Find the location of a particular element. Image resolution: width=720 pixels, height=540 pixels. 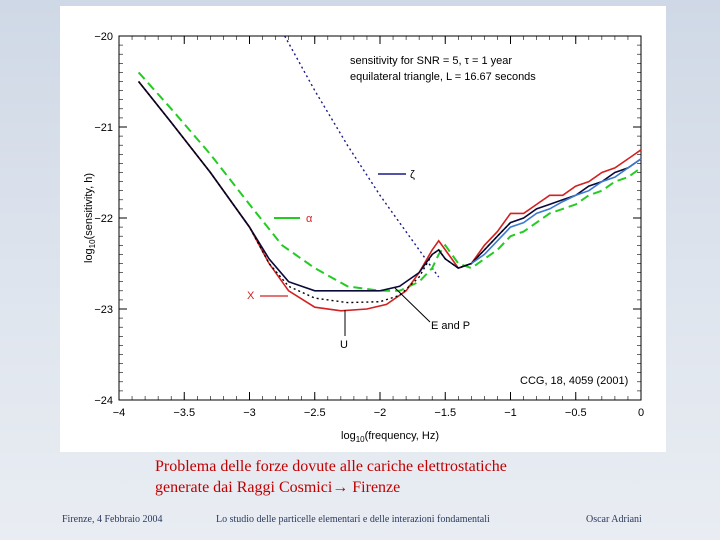

sensitivity-note-line2: equilateral triangle, L = 16.67 seconds is located at coordinates (443, 77).